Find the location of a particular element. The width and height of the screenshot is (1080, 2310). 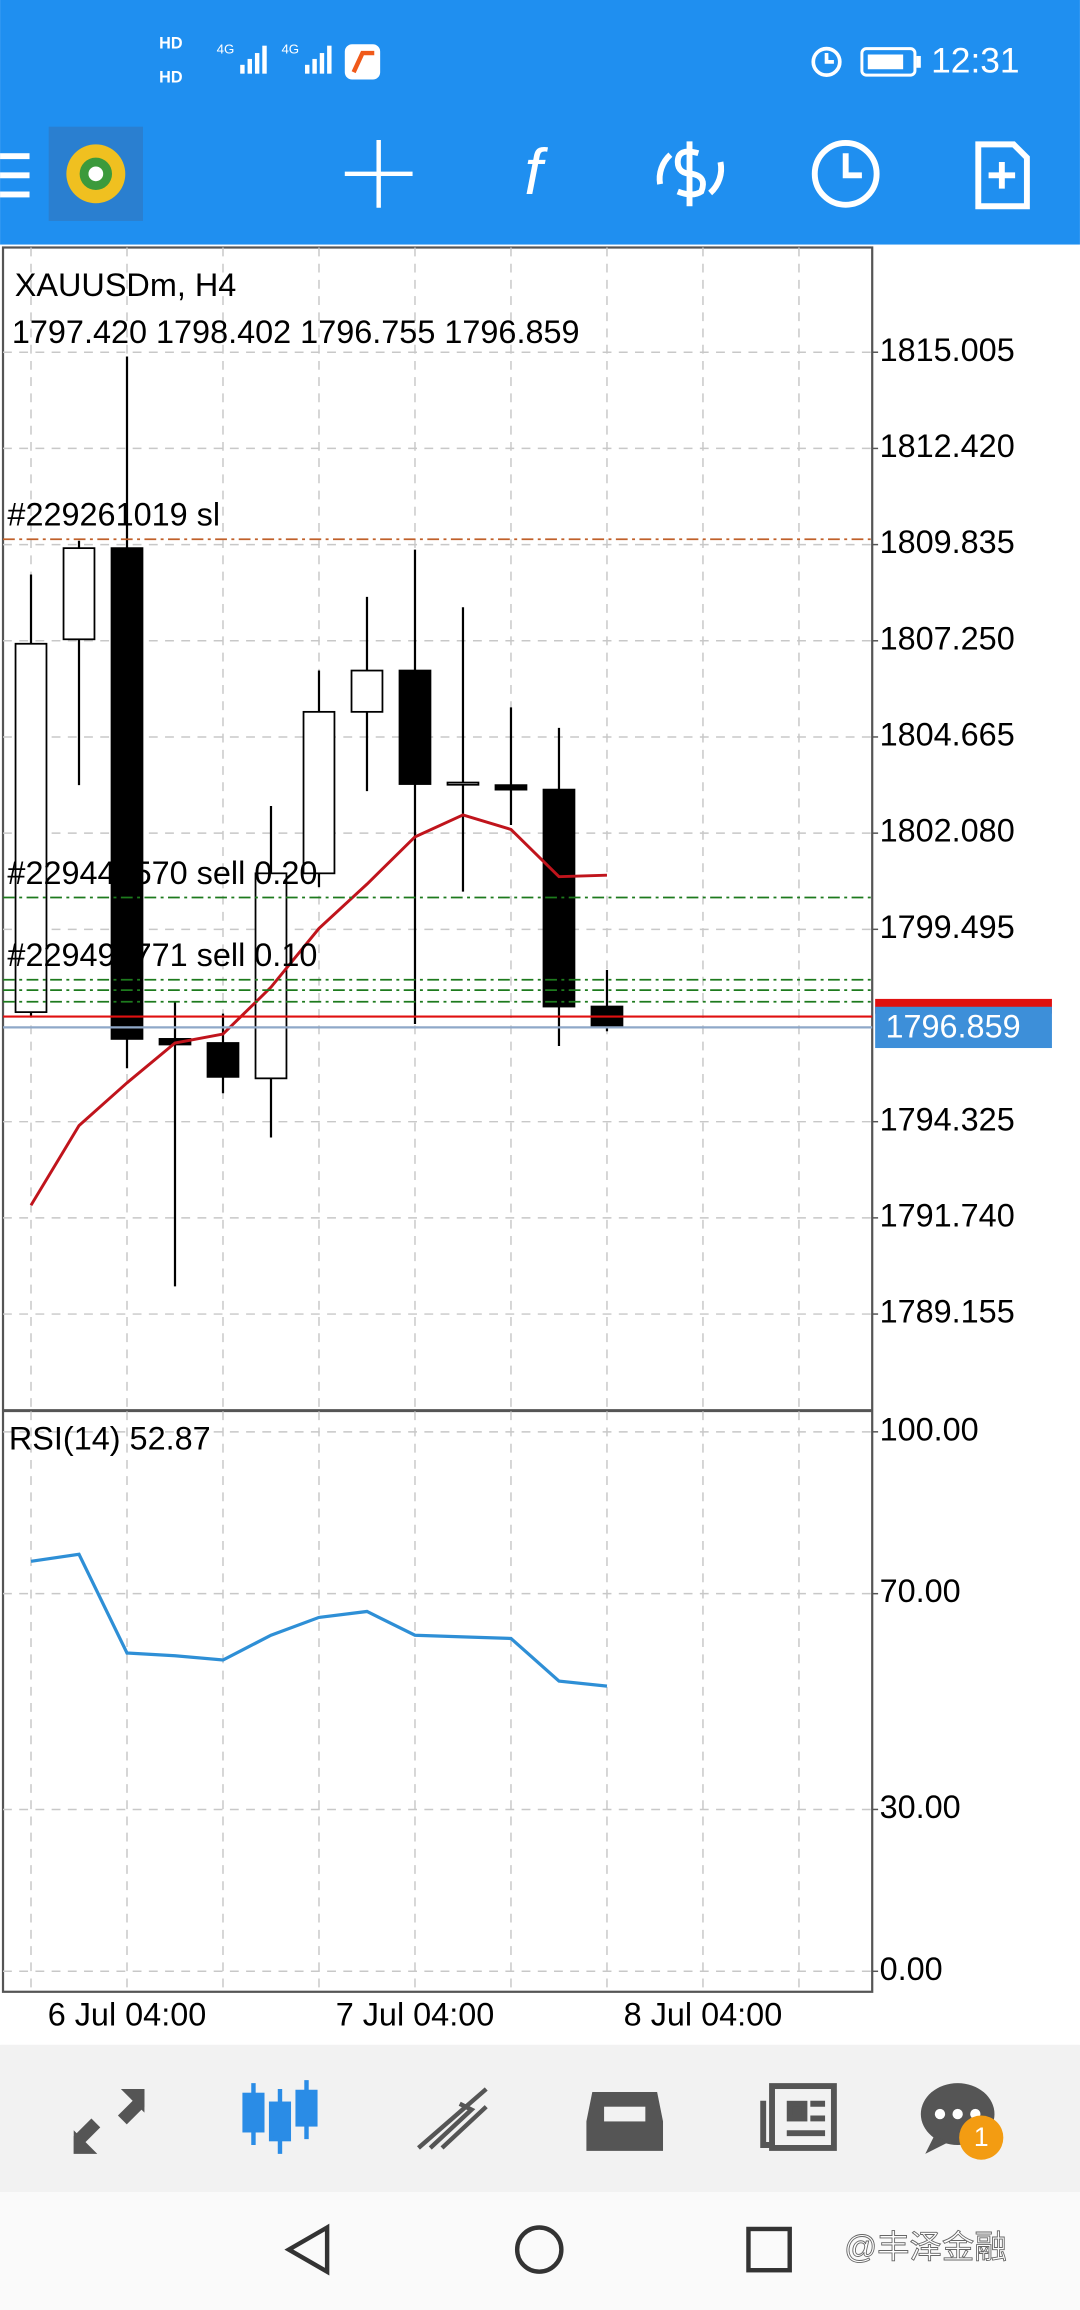

y-tick-label: 1794.325 is located at coordinates (947, 1119).